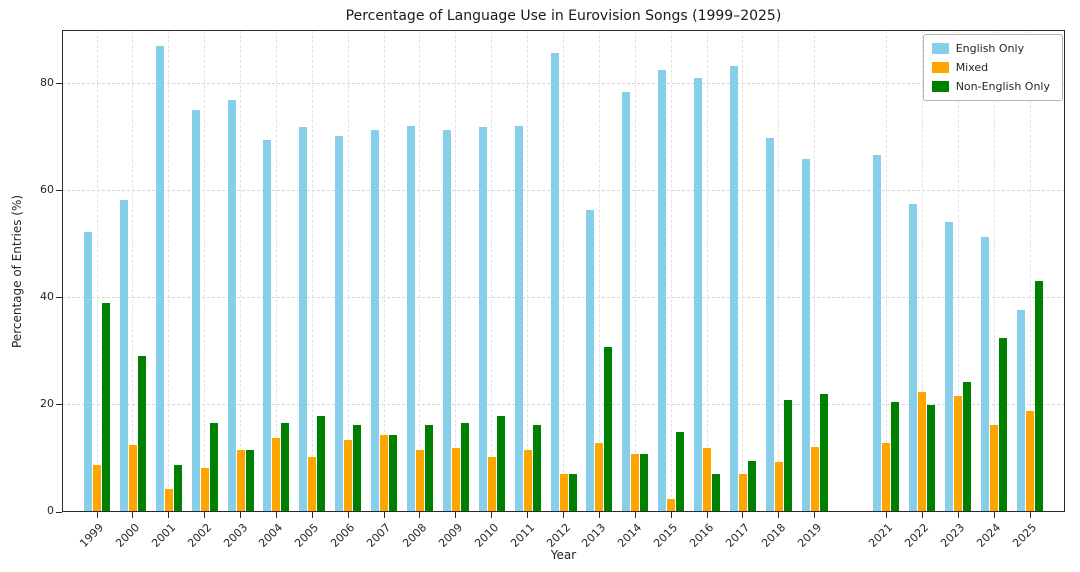 The width and height of the screenshot is (1080, 572). What do you see at coordinates (594, 535) in the screenshot?
I see `x-tick-label: 2013` at bounding box center [594, 535].